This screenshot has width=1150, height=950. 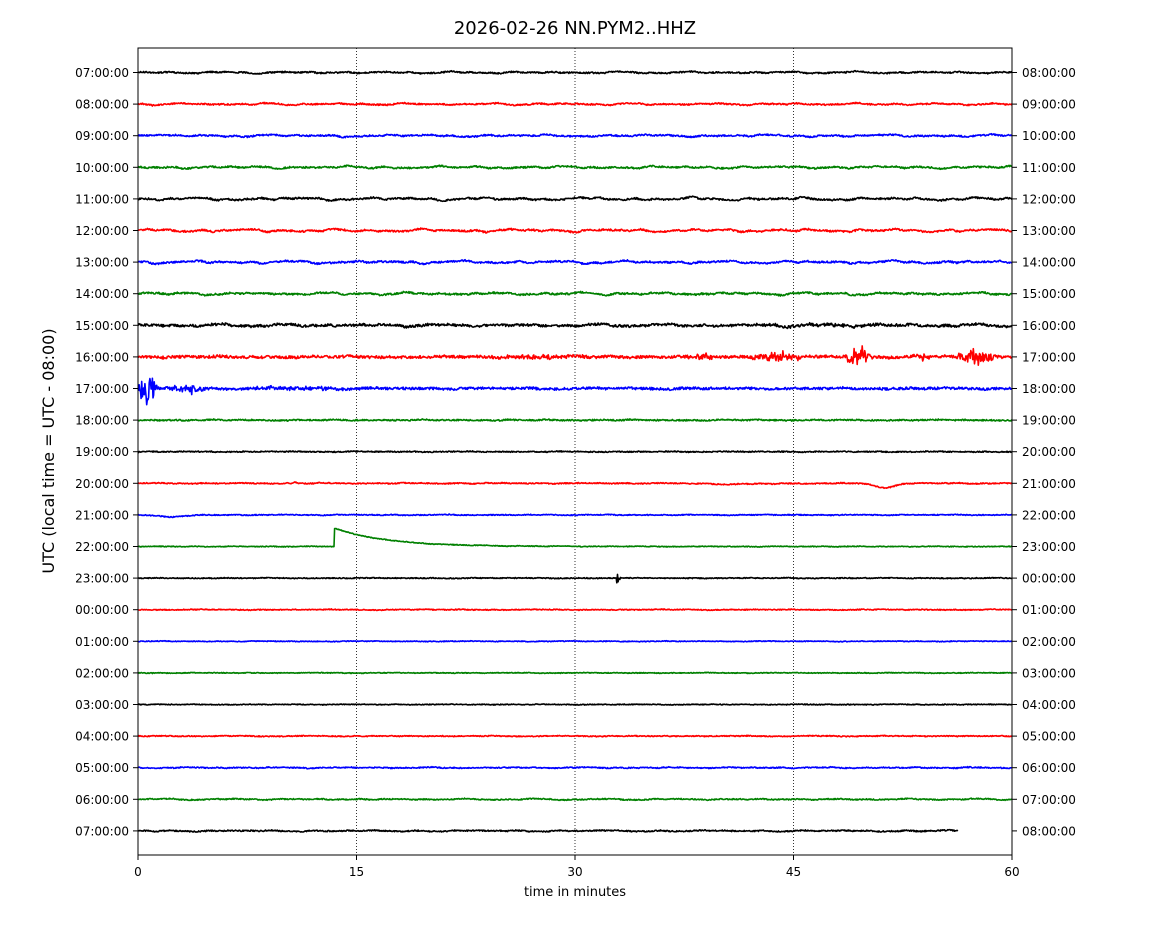 What do you see at coordinates (102, 579) in the screenshot?
I see `left-tick-label: 23:00:00` at bounding box center [102, 579].